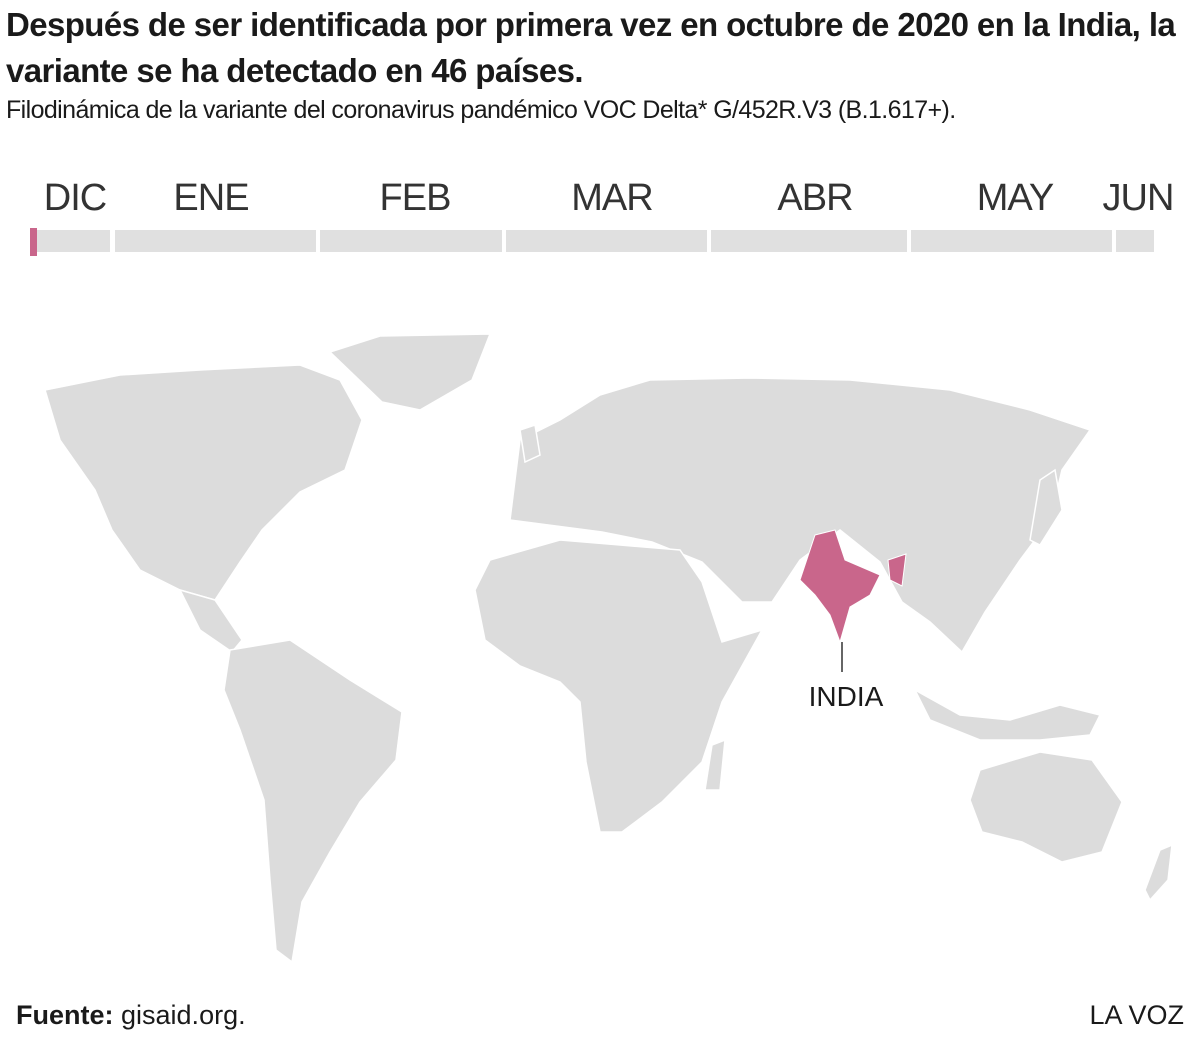  What do you see at coordinates (65, 1015) in the screenshot?
I see `source-label: Fuente:` at bounding box center [65, 1015].